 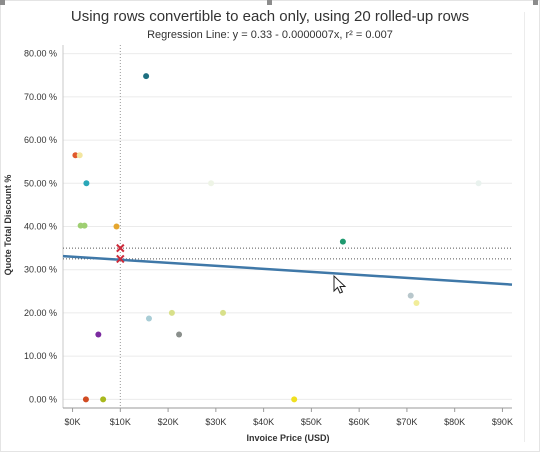 What do you see at coordinates (40, 270) in the screenshot?
I see `y-tick-label: 30.00 %` at bounding box center [40, 270].